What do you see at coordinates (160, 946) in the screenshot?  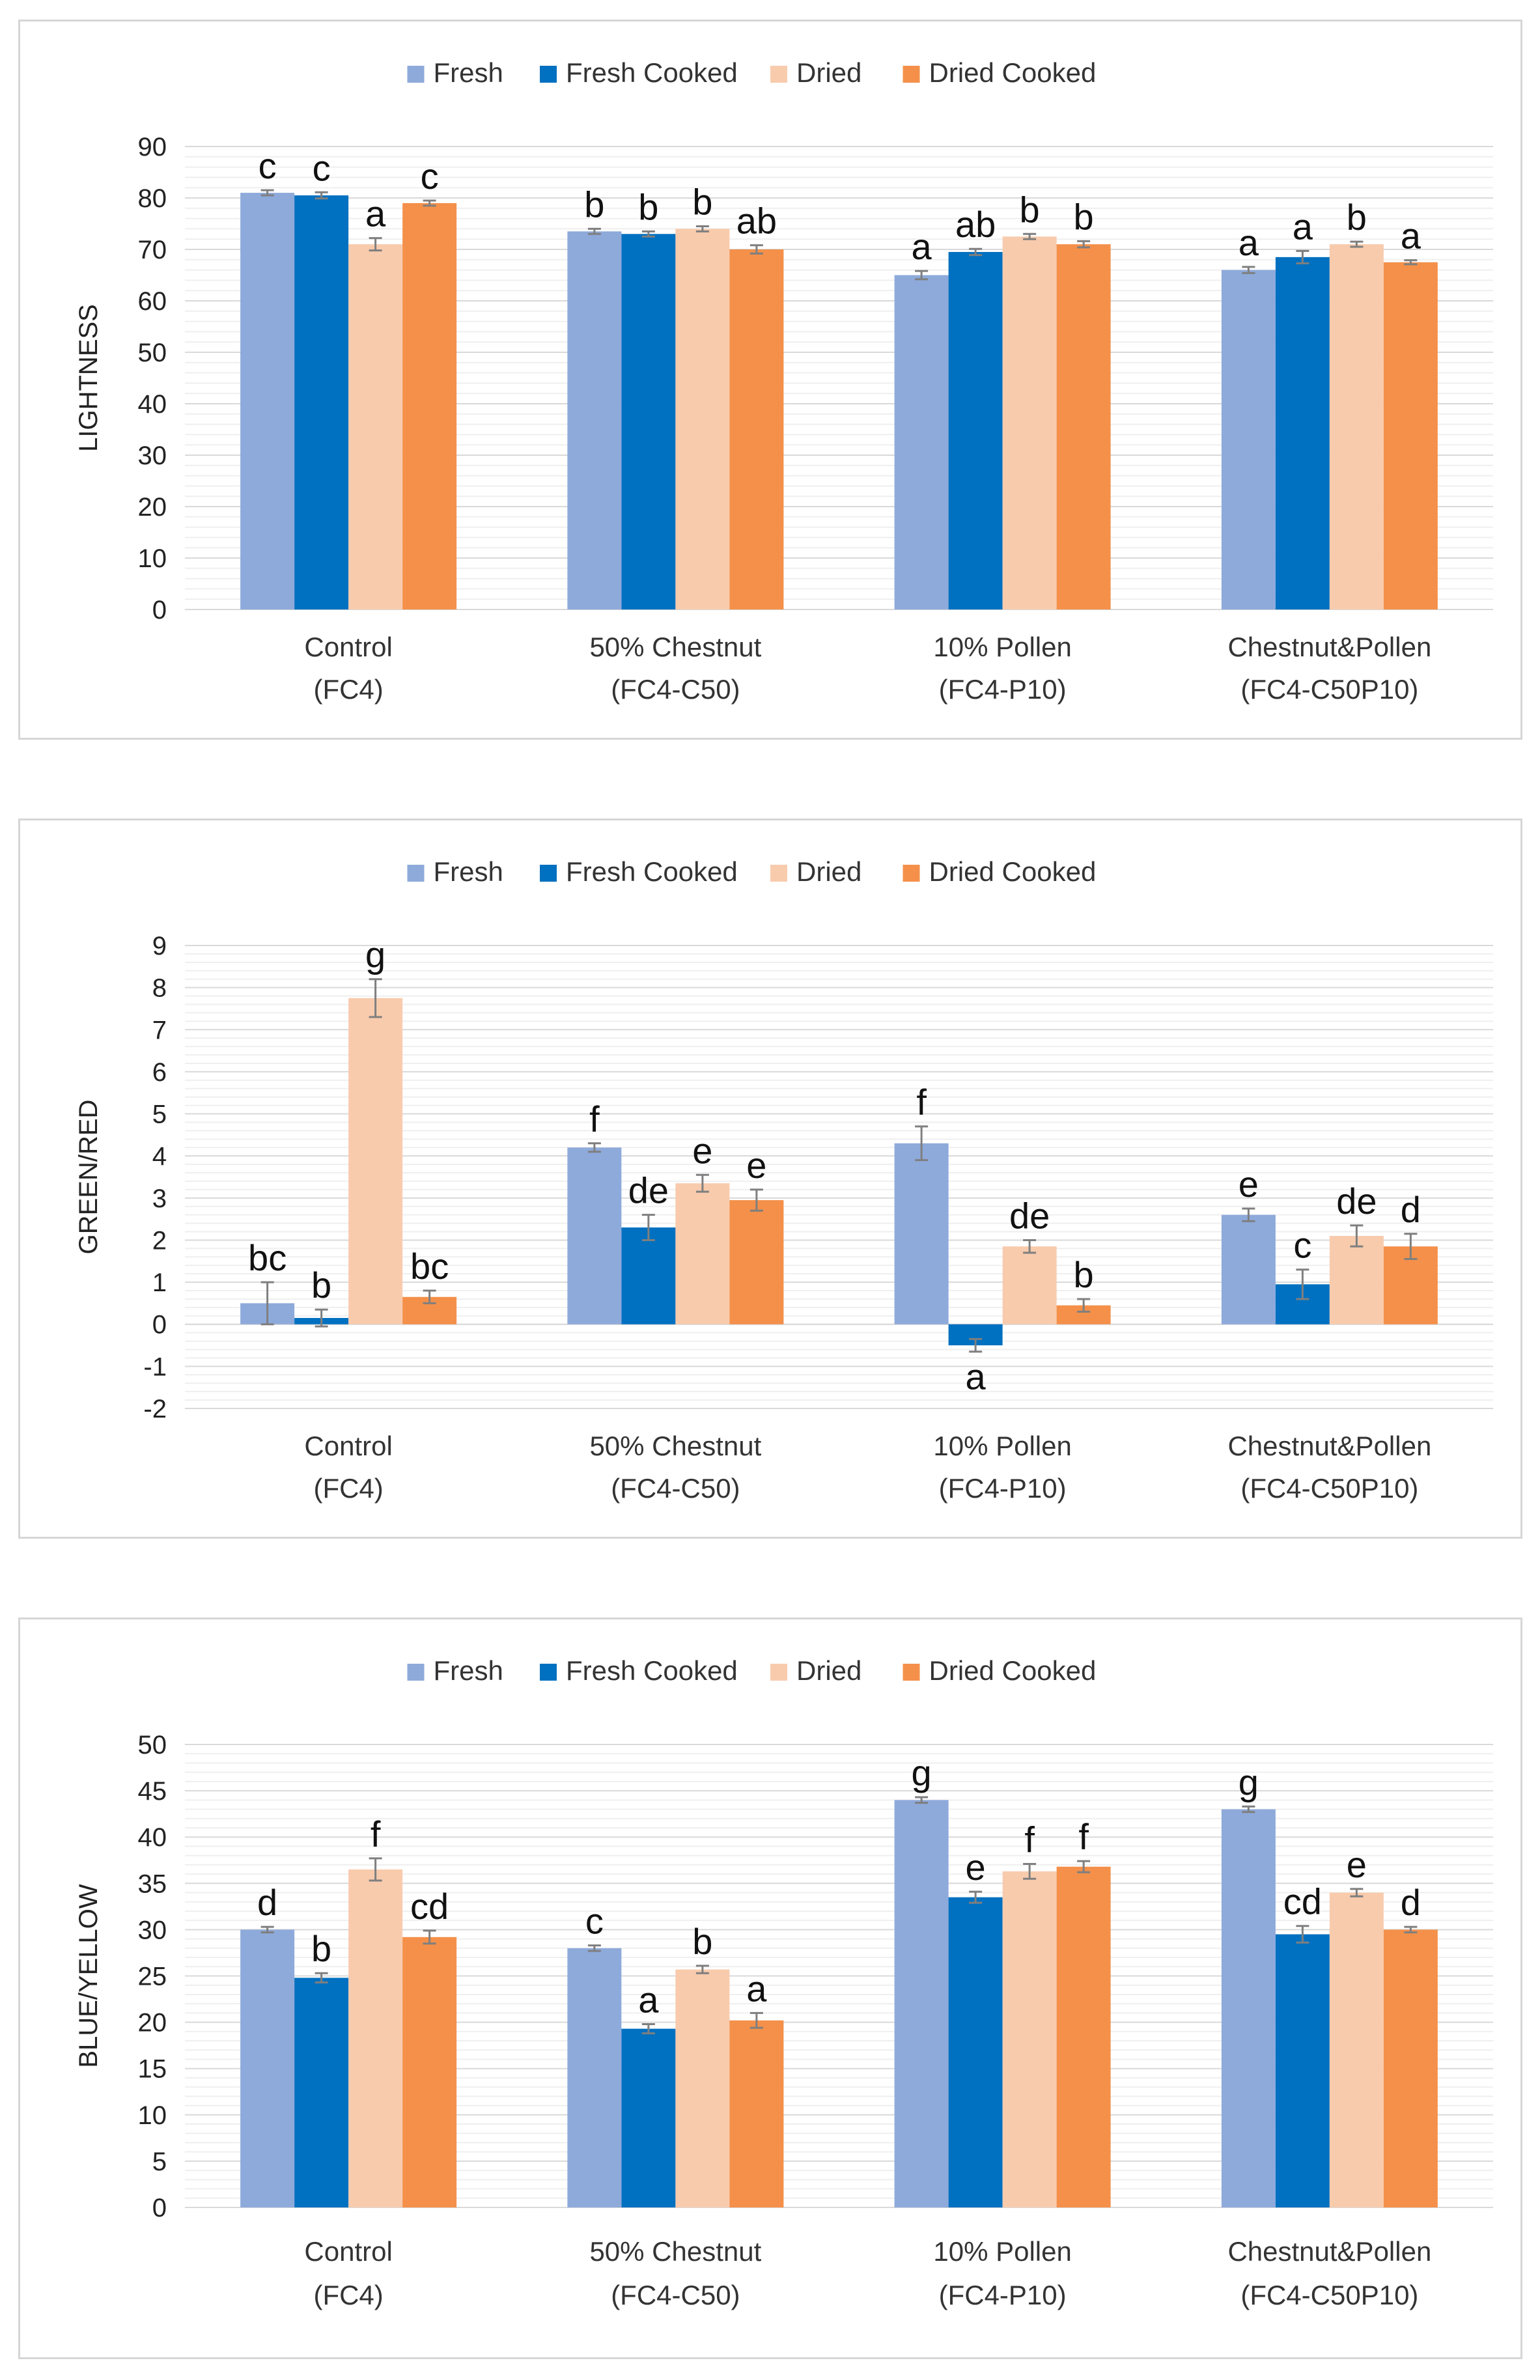 I see `y-tick-label: 9` at bounding box center [160, 946].